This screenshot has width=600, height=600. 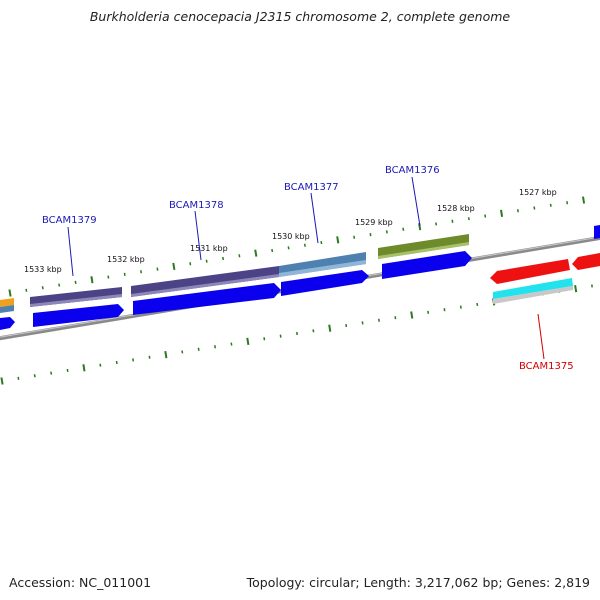 I want to click on cds-arrow-edge-left, so click(x=7, y=323).